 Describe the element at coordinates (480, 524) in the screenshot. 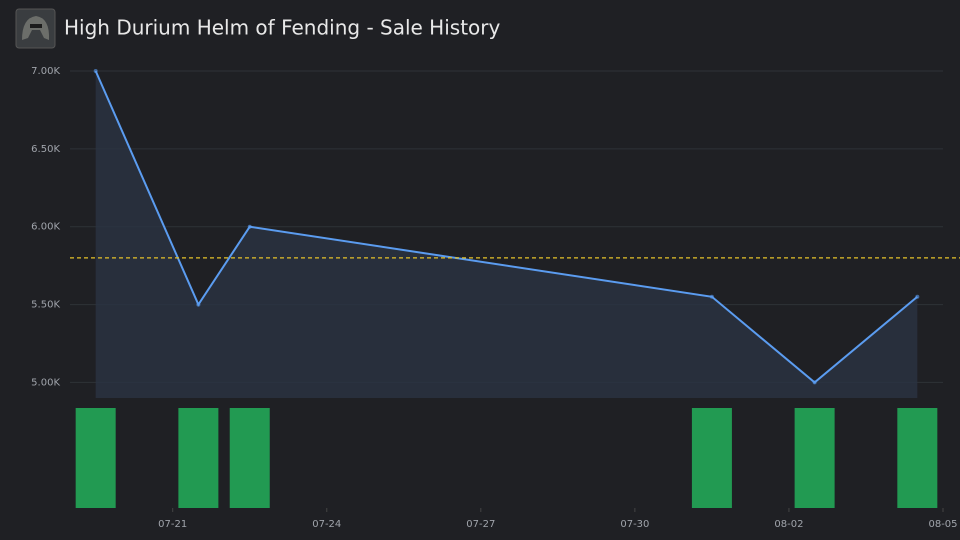

I see `x-tick-label: 07-27` at that location.